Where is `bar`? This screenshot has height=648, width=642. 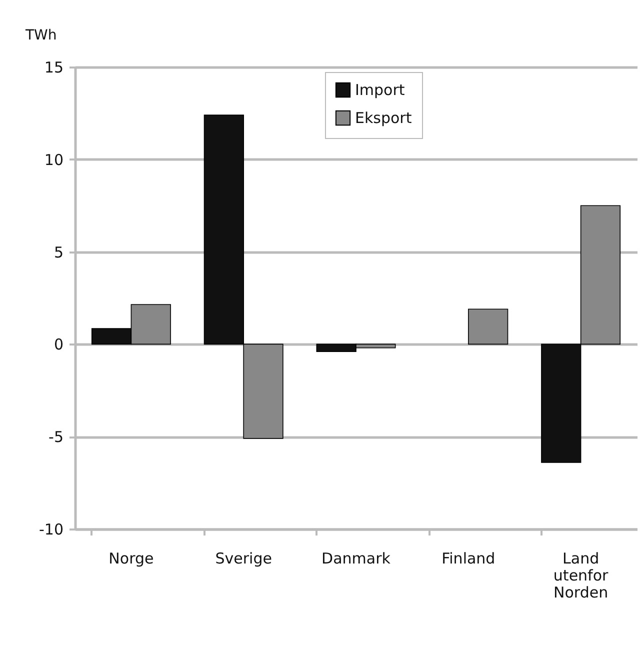 bar is located at coordinates (488, 326).